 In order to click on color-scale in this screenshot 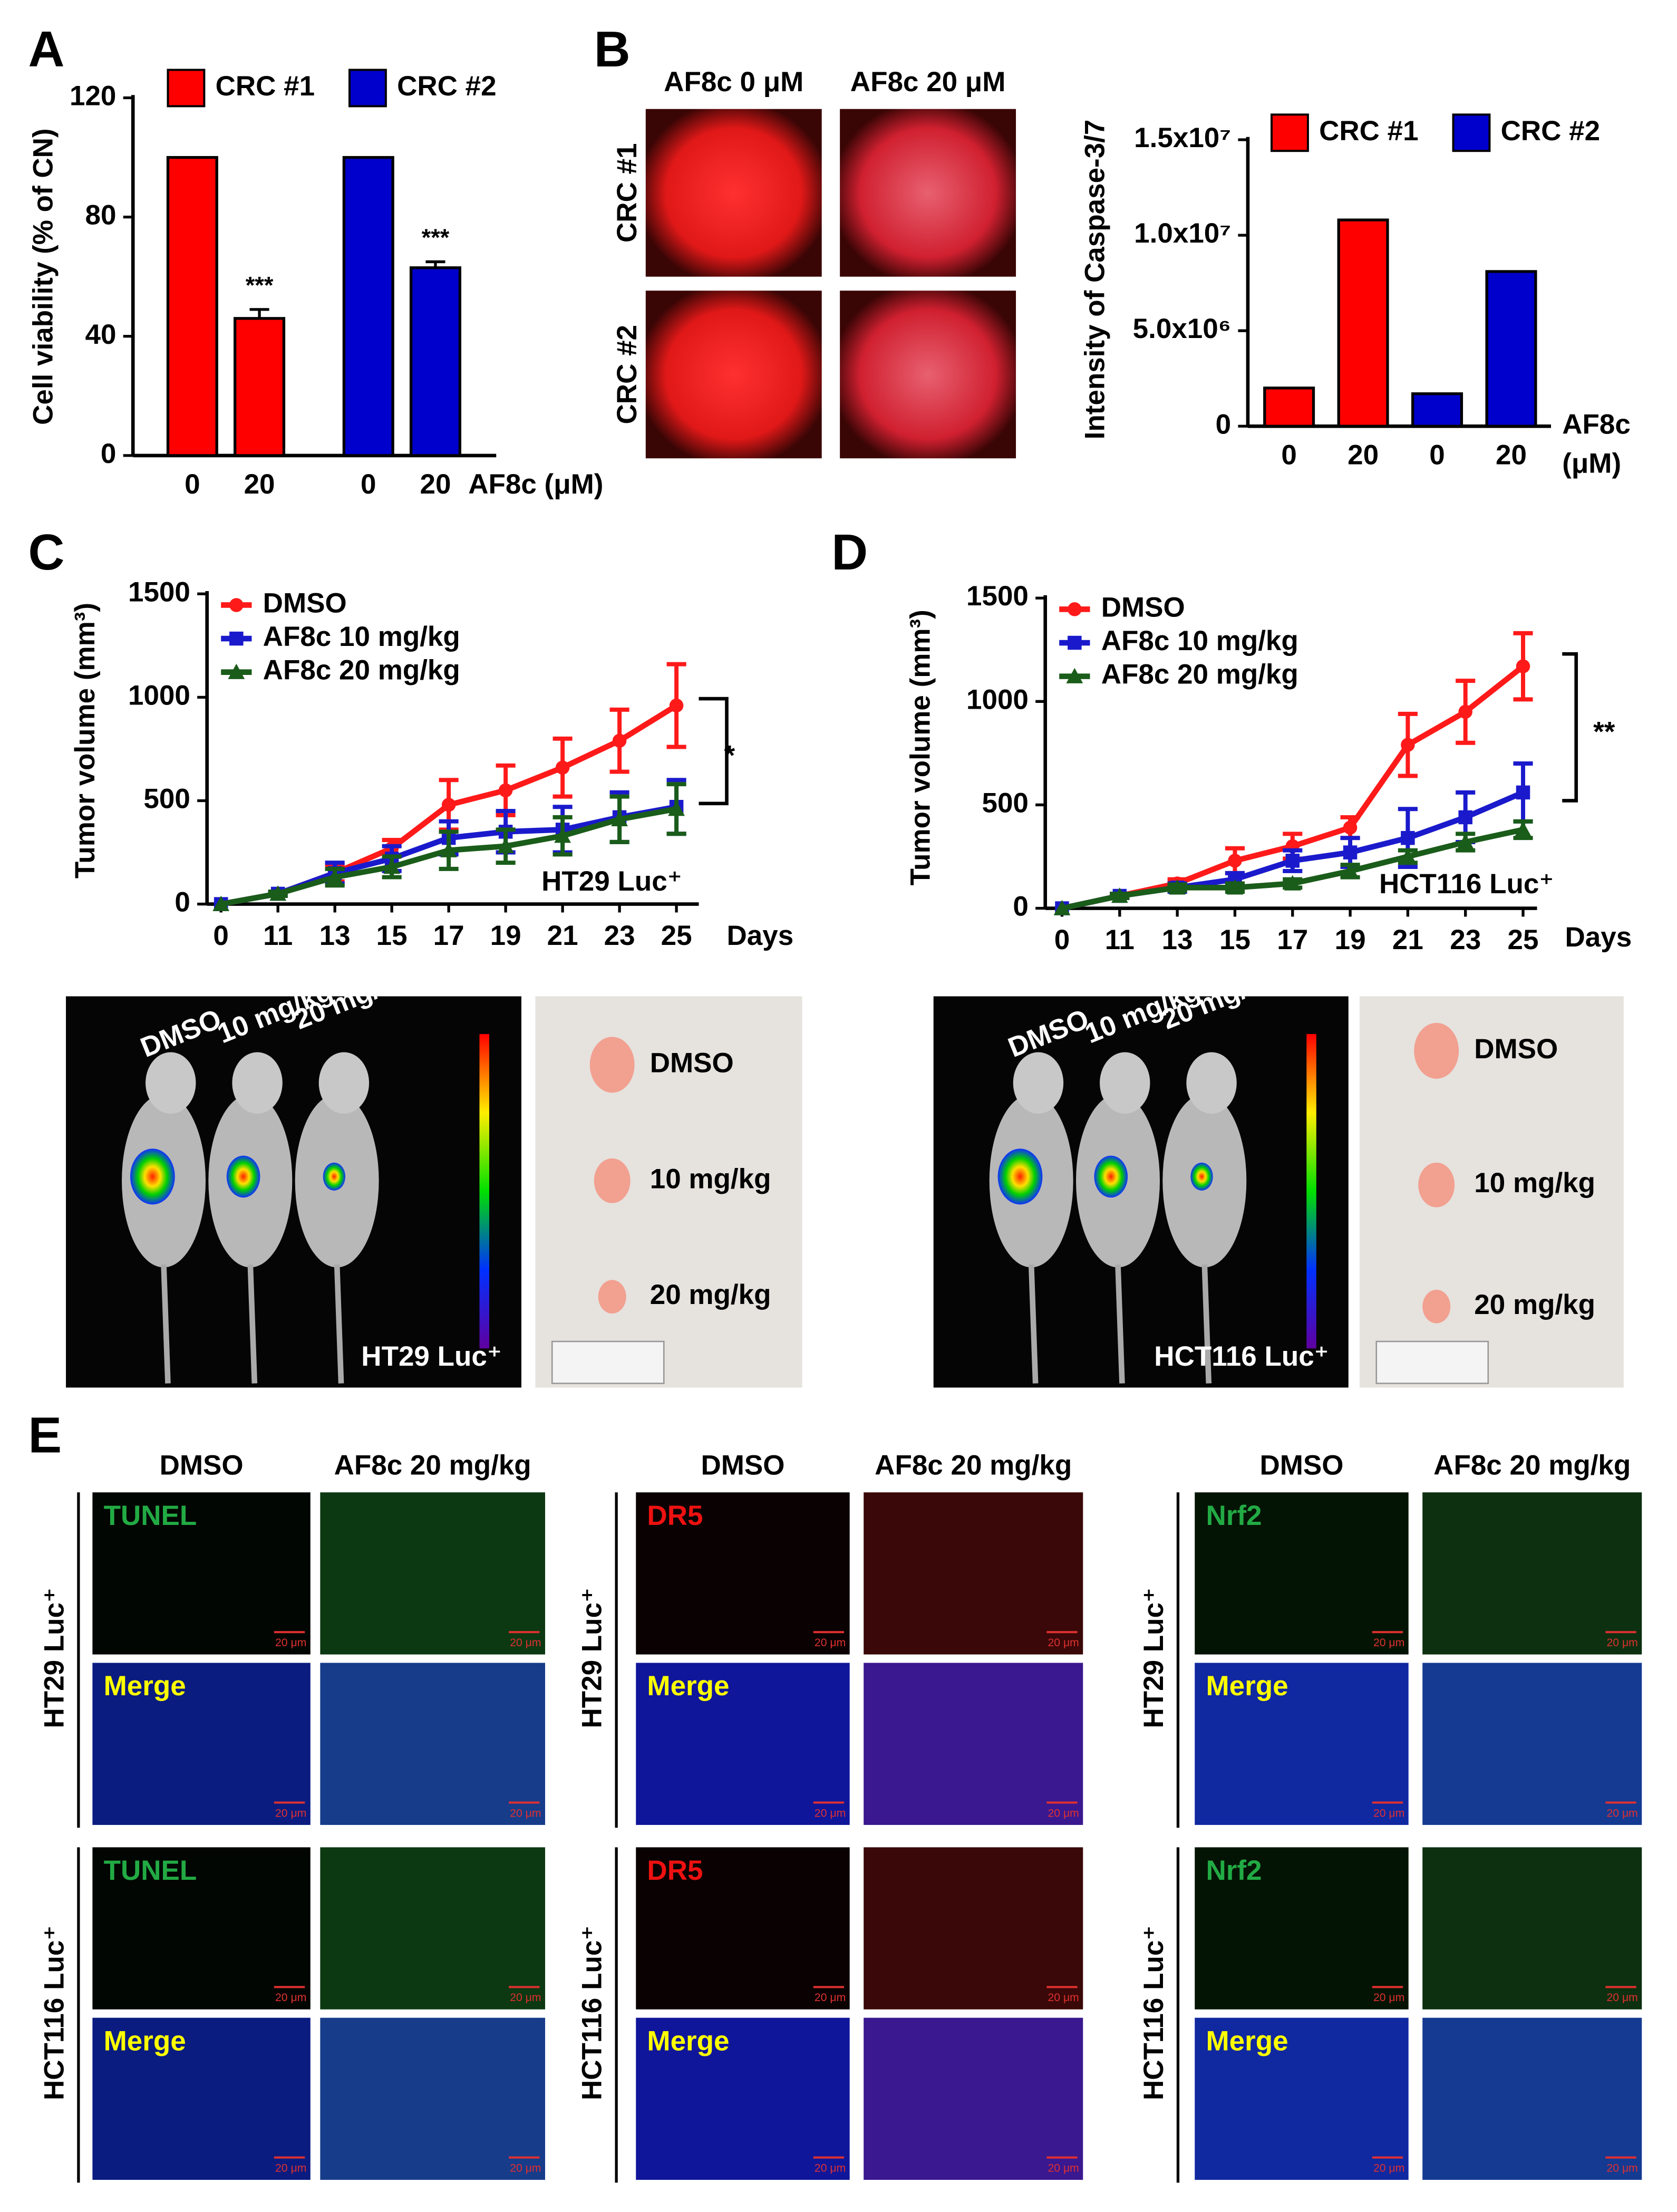, I will do `click(484, 1191)`.